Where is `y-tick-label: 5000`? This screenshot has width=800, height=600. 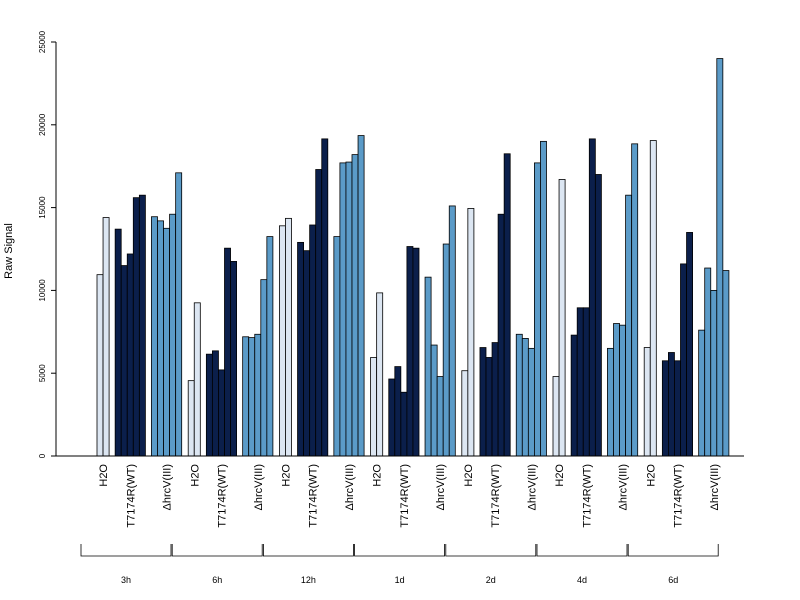
y-tick-label: 5000 is located at coordinates (42, 373).